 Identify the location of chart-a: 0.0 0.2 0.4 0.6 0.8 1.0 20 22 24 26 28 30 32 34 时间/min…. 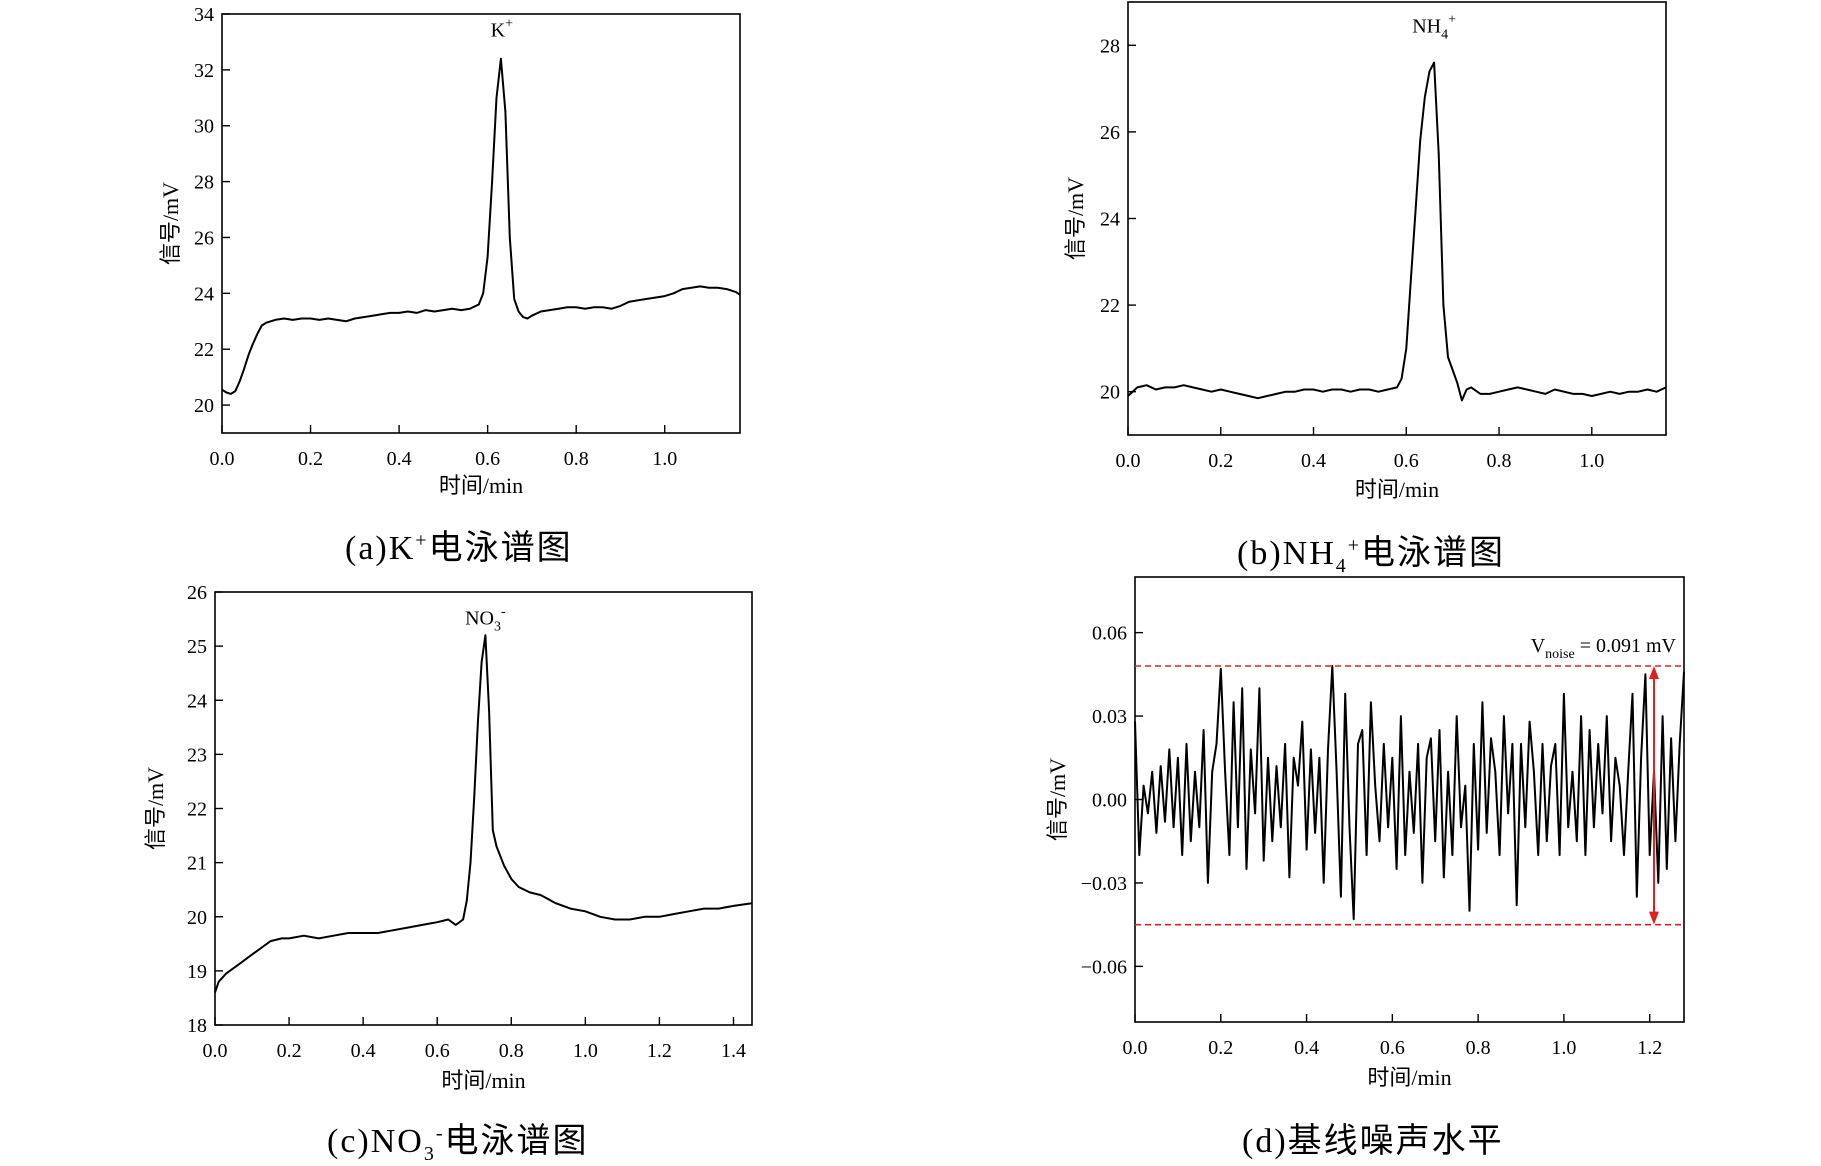
(449, 251).